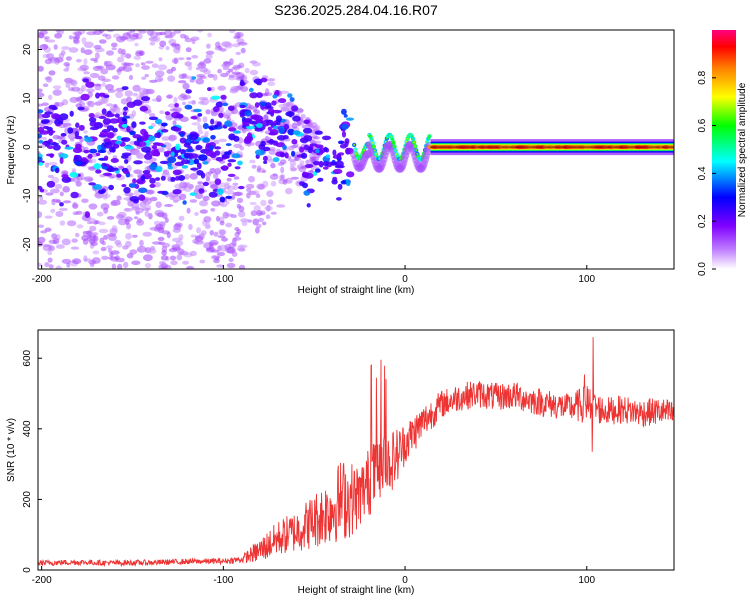 The image size is (750, 600). Describe the element at coordinates (11, 150) in the screenshot. I see `spectrogram-y-axis-label: Frequency (Hz)` at that location.